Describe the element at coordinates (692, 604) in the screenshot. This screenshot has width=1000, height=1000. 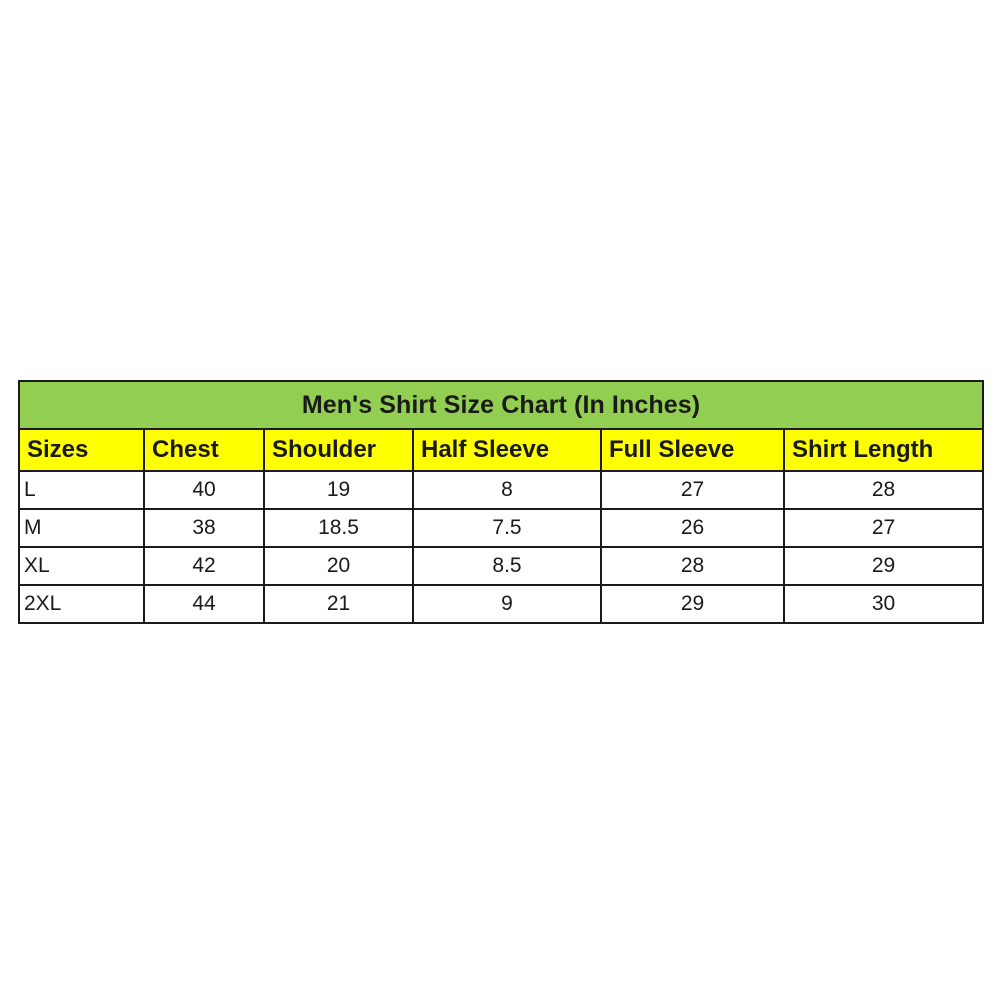
I see `cell-full-sleeve: 29` at that location.